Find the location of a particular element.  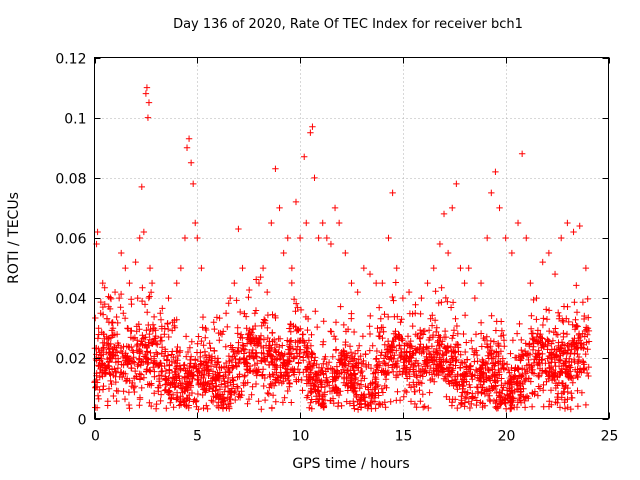

y-tick-label: 0.04 is located at coordinates (70, 300).